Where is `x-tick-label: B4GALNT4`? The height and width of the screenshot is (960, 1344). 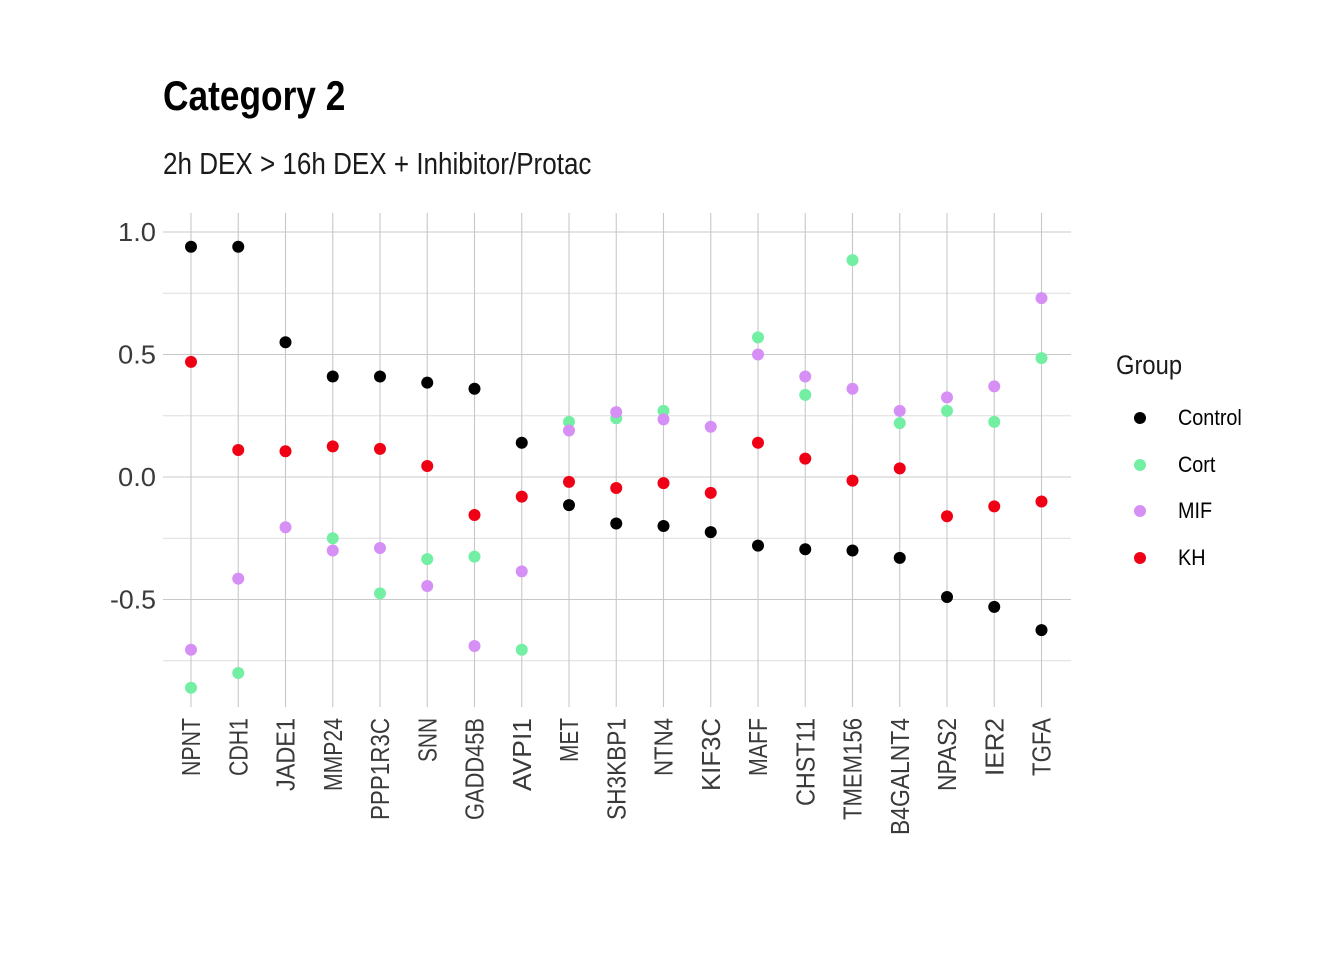 x-tick-label: B4GALNT4 is located at coordinates (900, 776).